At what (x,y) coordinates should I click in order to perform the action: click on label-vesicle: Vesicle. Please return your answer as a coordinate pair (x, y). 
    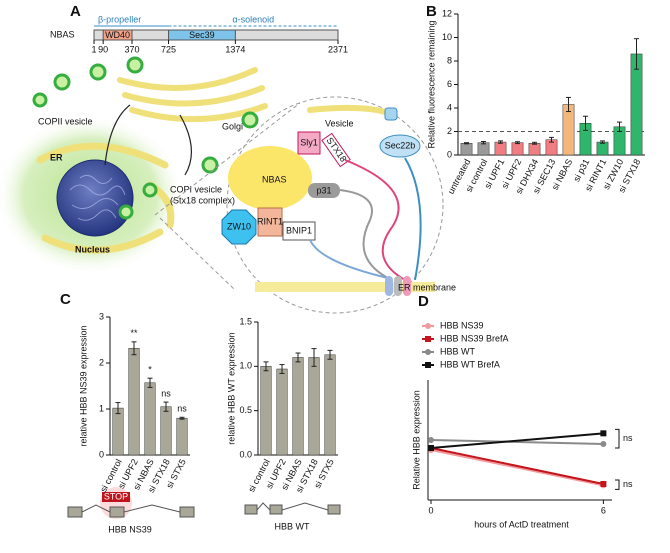
    Looking at the image, I should click on (339, 123).